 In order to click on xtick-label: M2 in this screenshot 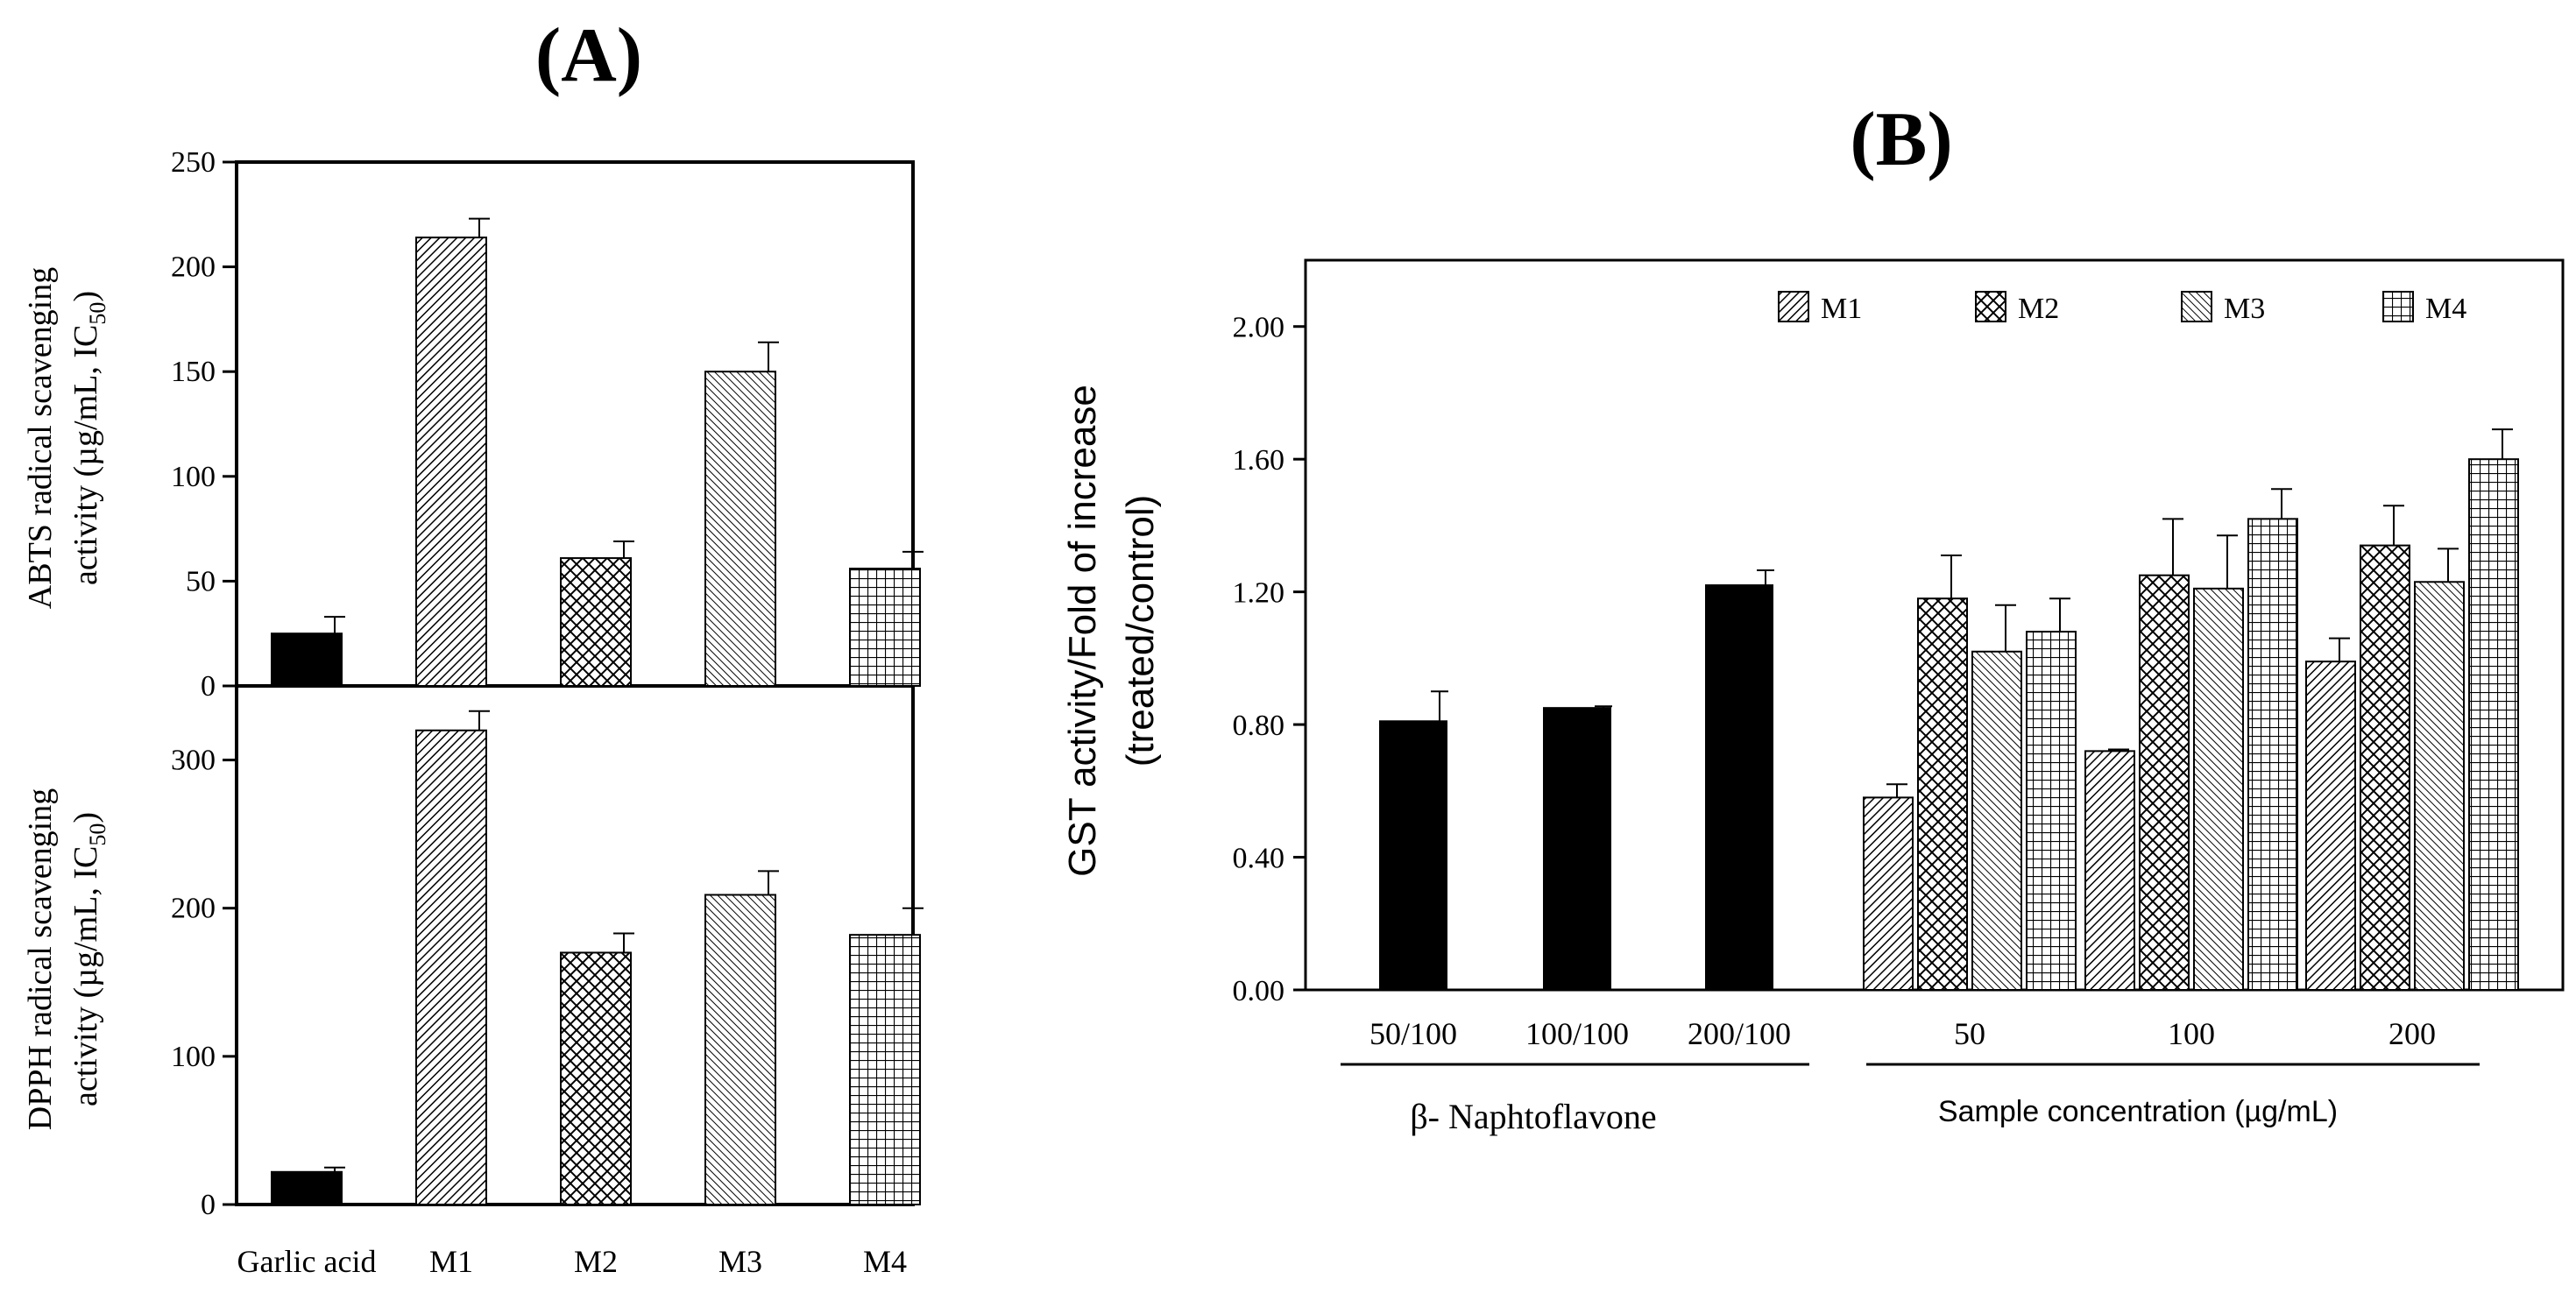, I will do `click(596, 1261)`.